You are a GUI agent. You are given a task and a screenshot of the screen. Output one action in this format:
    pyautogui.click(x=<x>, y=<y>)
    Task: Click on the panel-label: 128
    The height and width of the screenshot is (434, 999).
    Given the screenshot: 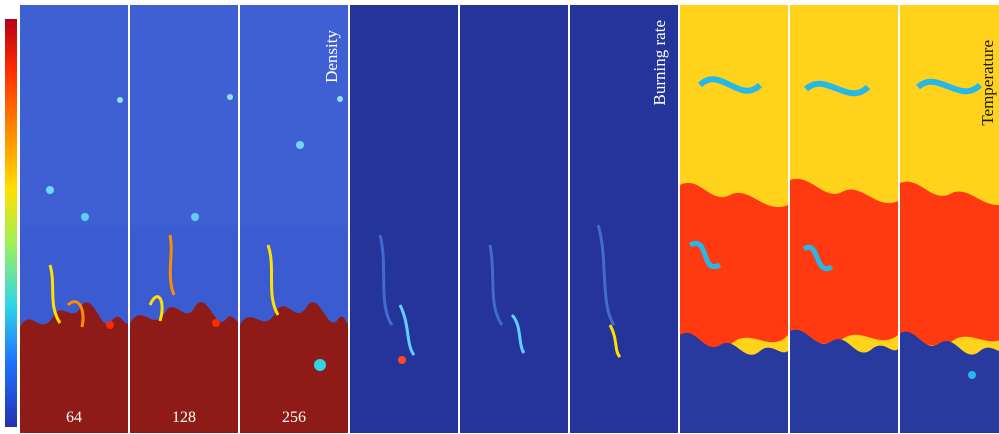 What is the action you would take?
    pyautogui.click(x=184, y=417)
    